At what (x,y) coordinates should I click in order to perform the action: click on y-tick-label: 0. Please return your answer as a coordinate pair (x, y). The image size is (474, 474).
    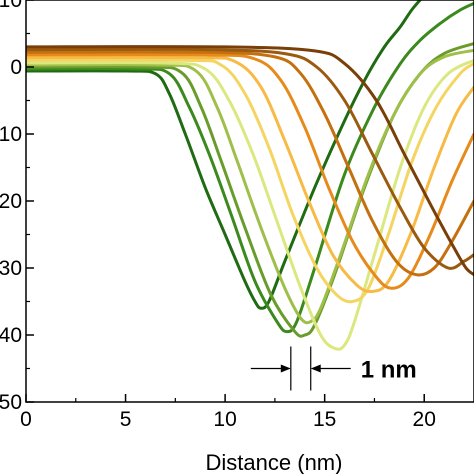
    Looking at the image, I should click on (16, 67).